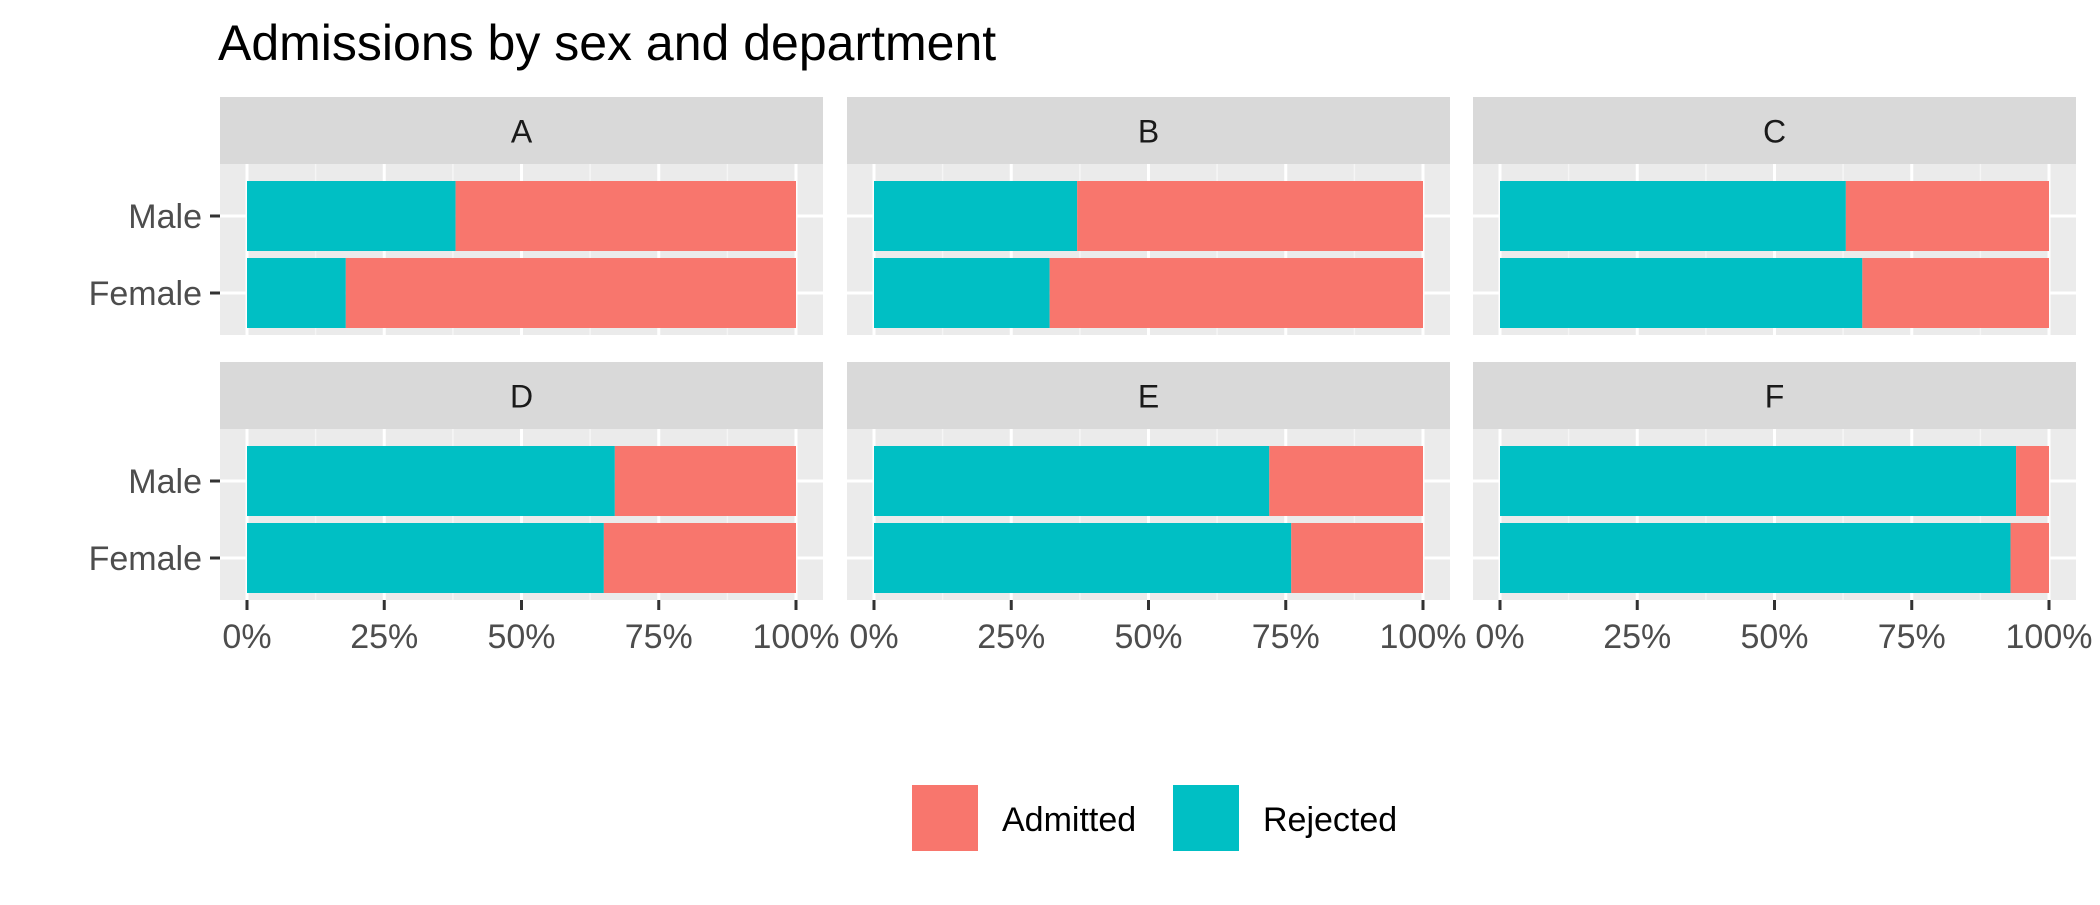  I want to click on legend-label-admitted: Admitted, so click(1069, 820).